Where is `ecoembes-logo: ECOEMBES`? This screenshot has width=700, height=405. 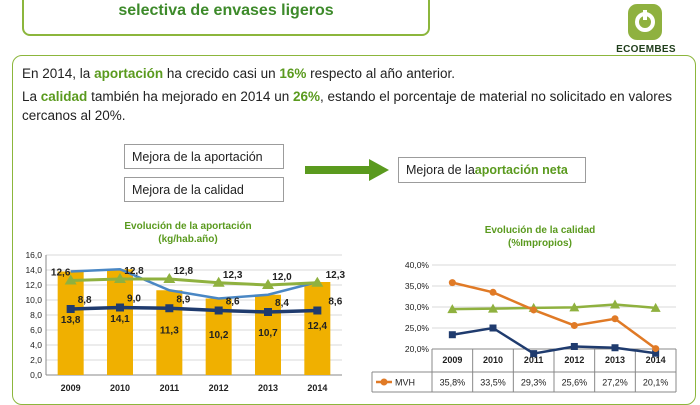 ecoembes-logo: ECOEMBES is located at coordinates (646, 30).